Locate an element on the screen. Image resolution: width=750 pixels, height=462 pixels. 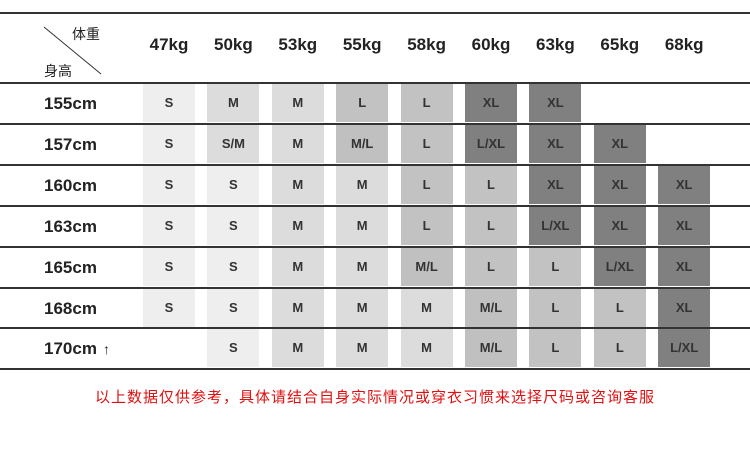
diagonal-divider is located at coordinates (72, 50).